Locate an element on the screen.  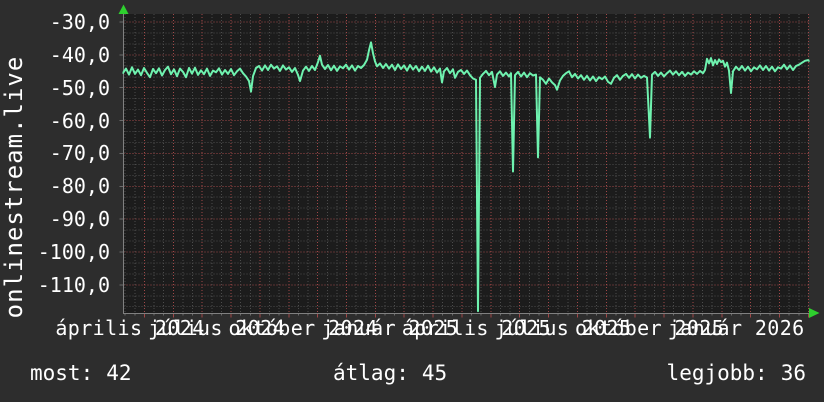
y-axis-label: -100,0 is located at coordinates (73, 251).